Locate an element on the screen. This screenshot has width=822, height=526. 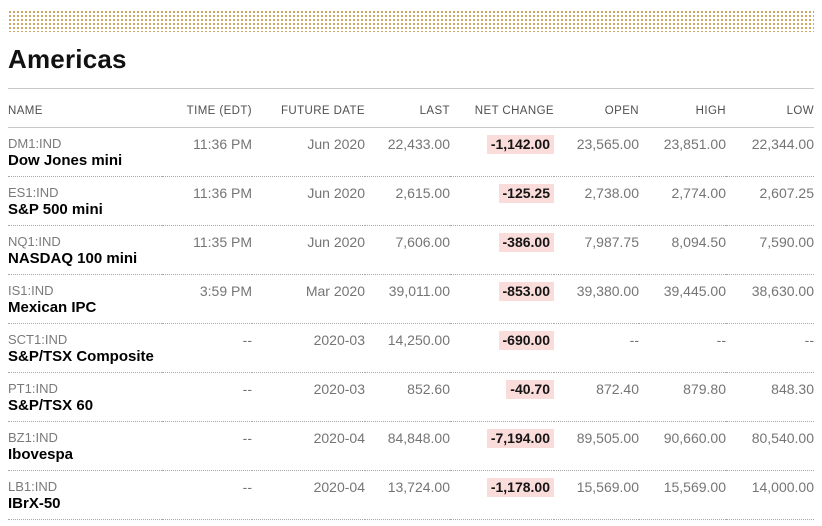
cell-high: 8,094.50 is located at coordinates (682, 250).